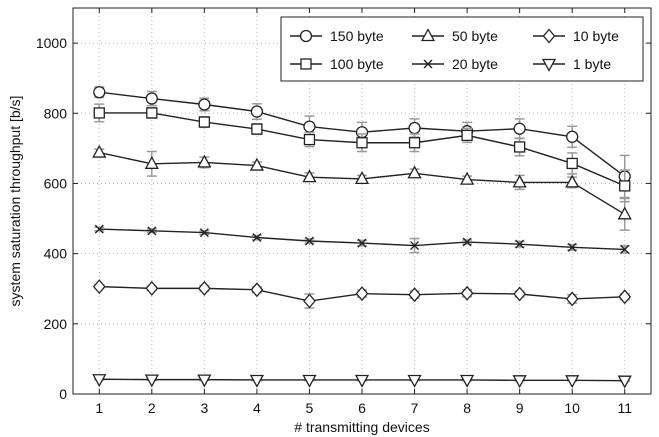 This screenshot has width=659, height=437. Describe the element at coordinates (15, 201) in the screenshot. I see `y-axis-label: system saturation throughput [b/s]` at that location.